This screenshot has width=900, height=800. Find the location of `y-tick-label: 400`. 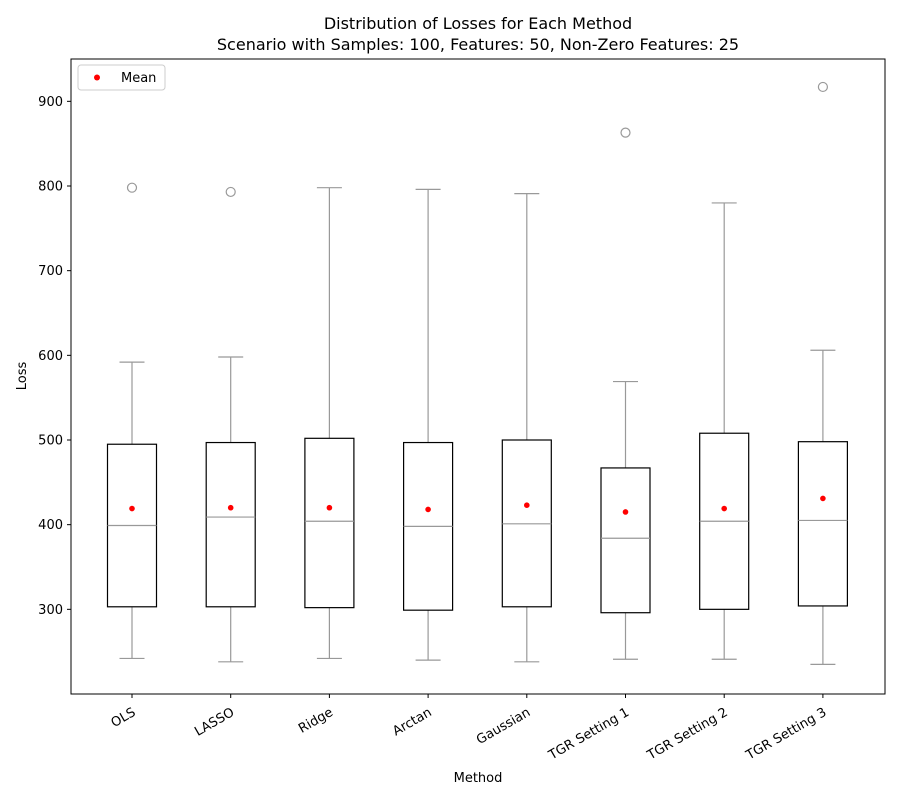

y-tick-label: 400 is located at coordinates (50, 525).